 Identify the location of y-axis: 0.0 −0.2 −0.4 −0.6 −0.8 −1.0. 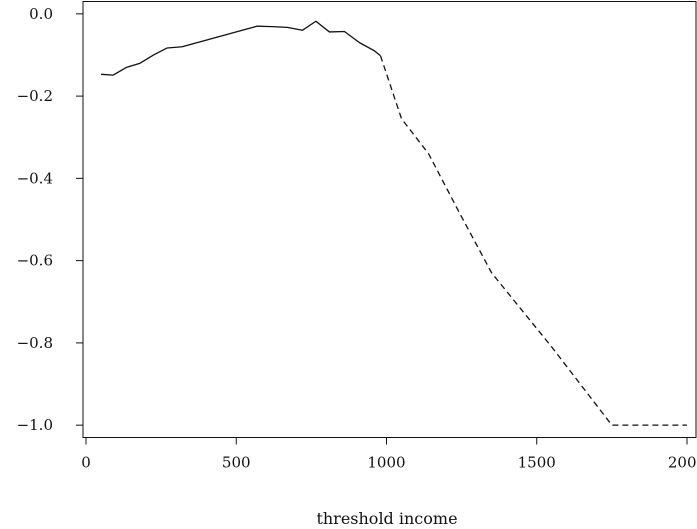
(50, 219).